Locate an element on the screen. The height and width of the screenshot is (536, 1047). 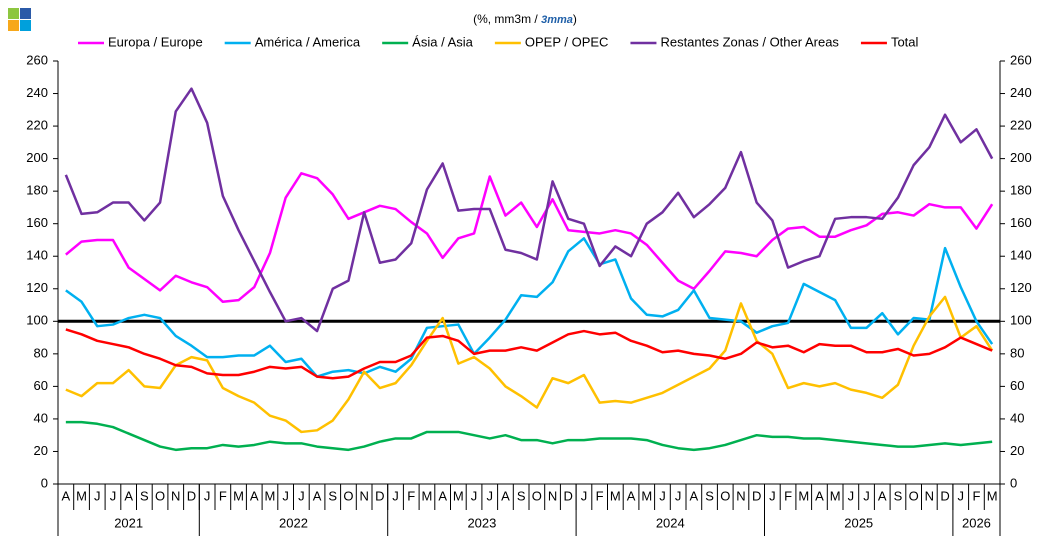
y2-tick-label: 60 is located at coordinates (1017, 385).